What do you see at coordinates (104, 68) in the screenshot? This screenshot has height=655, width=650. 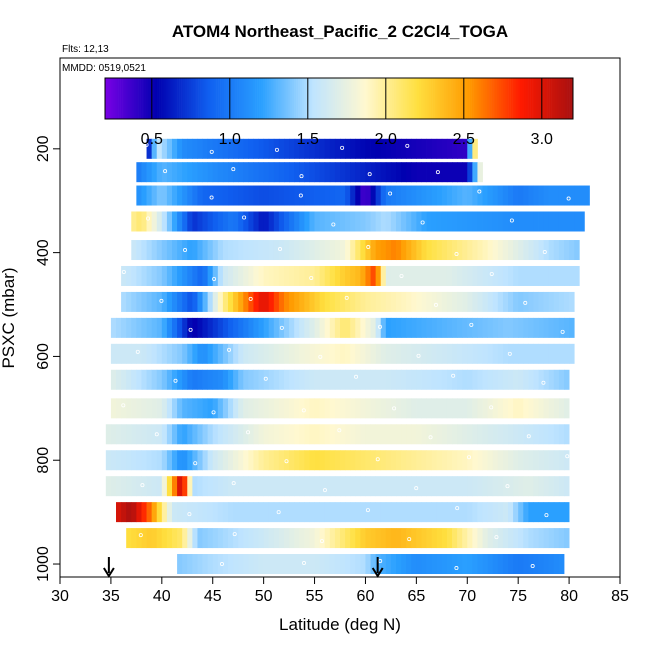 I see `dates-label: MMDD: 0519,0521` at bounding box center [104, 68].